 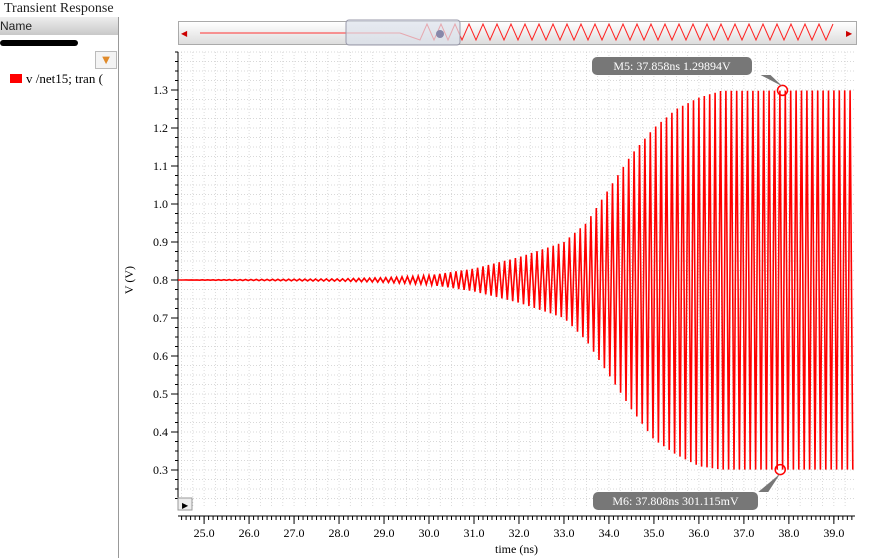 What do you see at coordinates (516, 549) in the screenshot?
I see `x-axis-label: time (ns)` at bounding box center [516, 549].